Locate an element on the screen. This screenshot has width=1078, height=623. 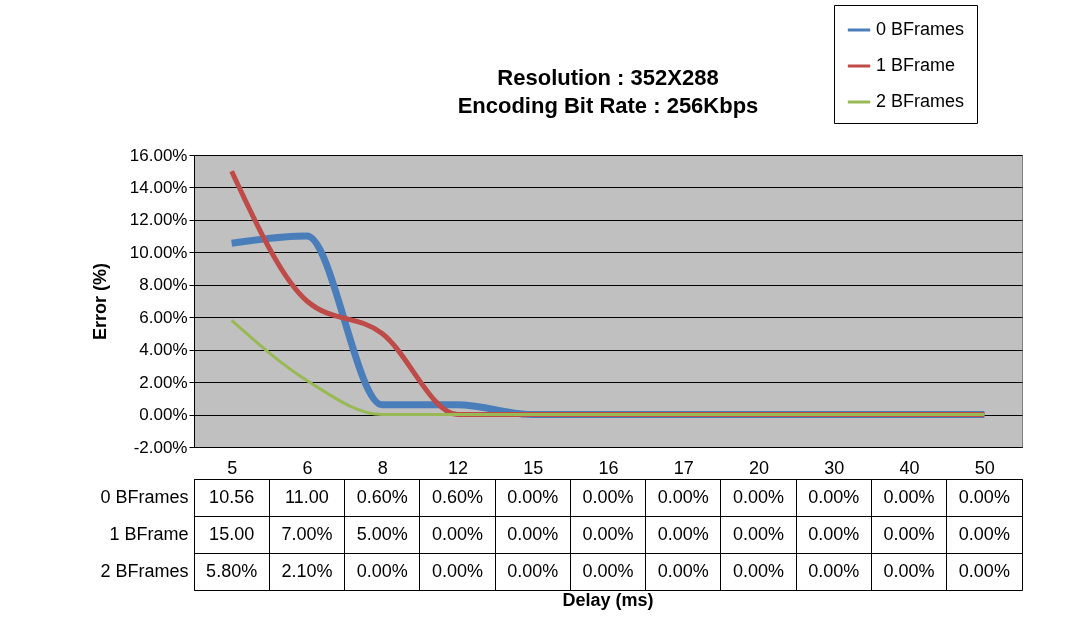
y-tick-label: 6.00% is located at coordinates (163, 317).